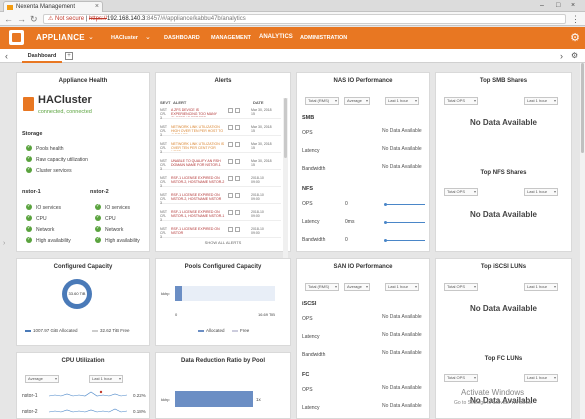 The image size is (585, 419). What do you see at coordinates (53, 6) in the screenshot?
I see `browser-tab: Nexenta Management ×` at bounding box center [53, 6].